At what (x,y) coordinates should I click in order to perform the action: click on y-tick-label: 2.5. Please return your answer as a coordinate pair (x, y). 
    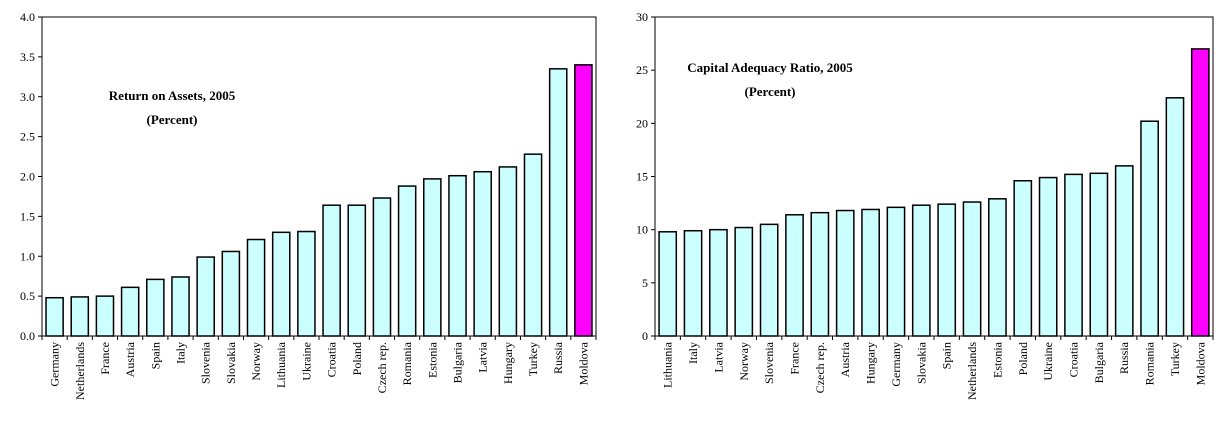
    Looking at the image, I should click on (27, 137).